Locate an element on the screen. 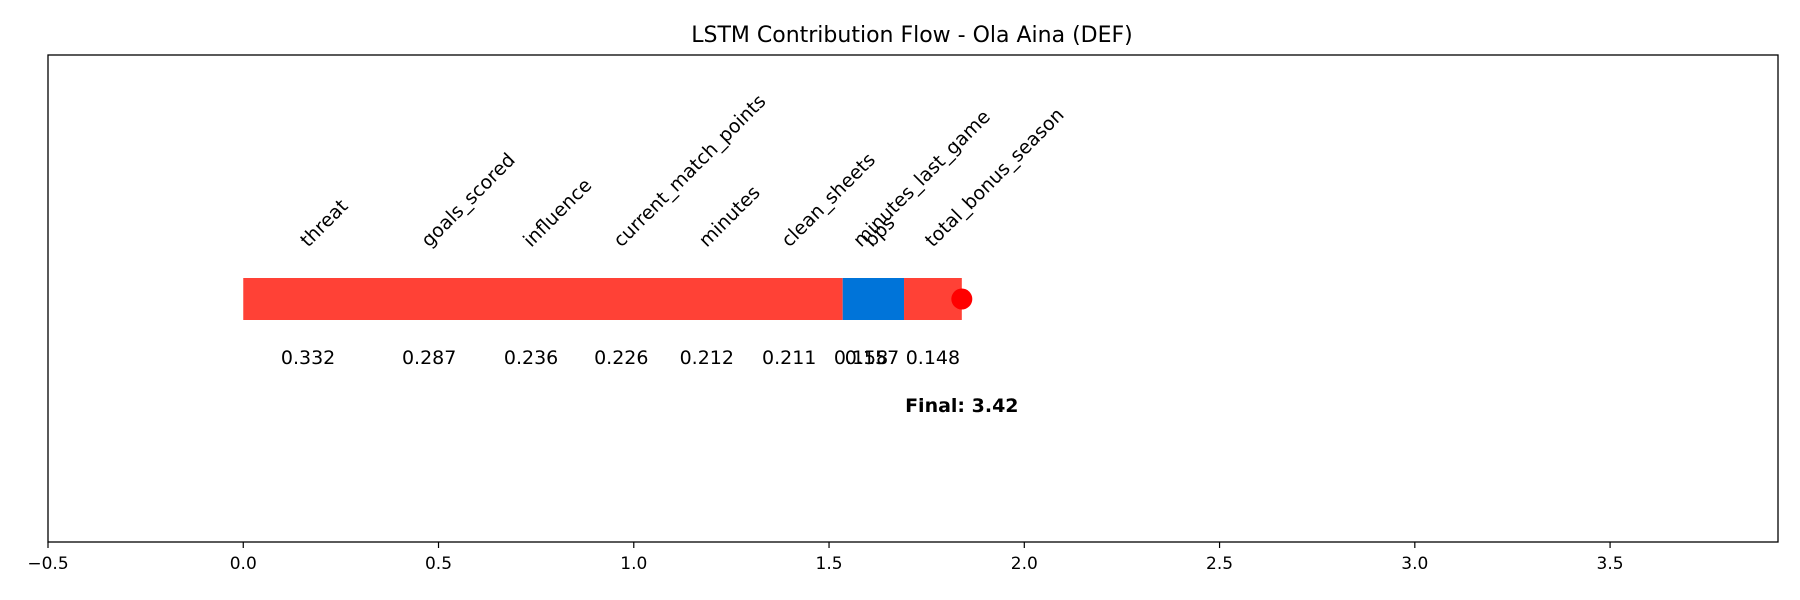 The width and height of the screenshot is (1800, 600). x-tick-label-4: 1.5 is located at coordinates (829, 564).